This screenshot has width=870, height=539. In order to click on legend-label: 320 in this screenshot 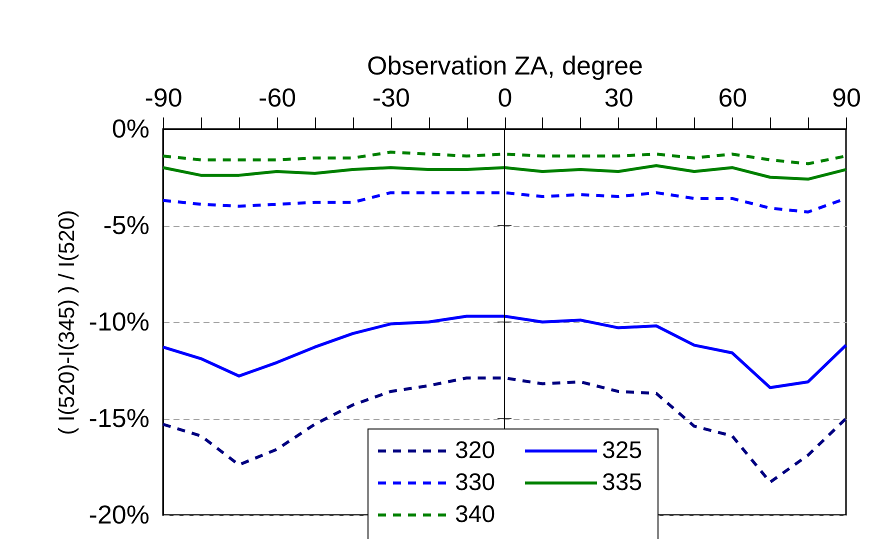, I will do `click(475, 450)`.